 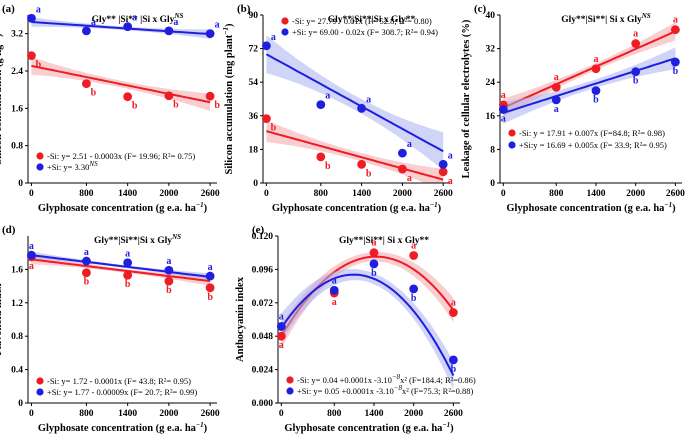 I want to click on panel-label: (c), so click(x=480, y=9).